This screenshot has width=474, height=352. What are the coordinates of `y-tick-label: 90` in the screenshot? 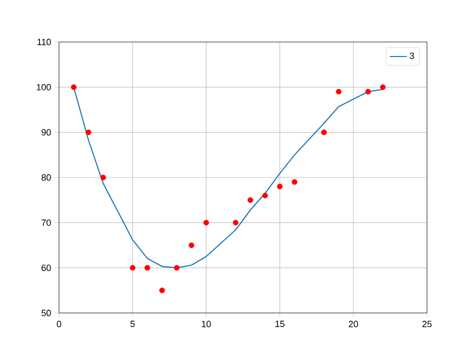 It's located at (46, 132).